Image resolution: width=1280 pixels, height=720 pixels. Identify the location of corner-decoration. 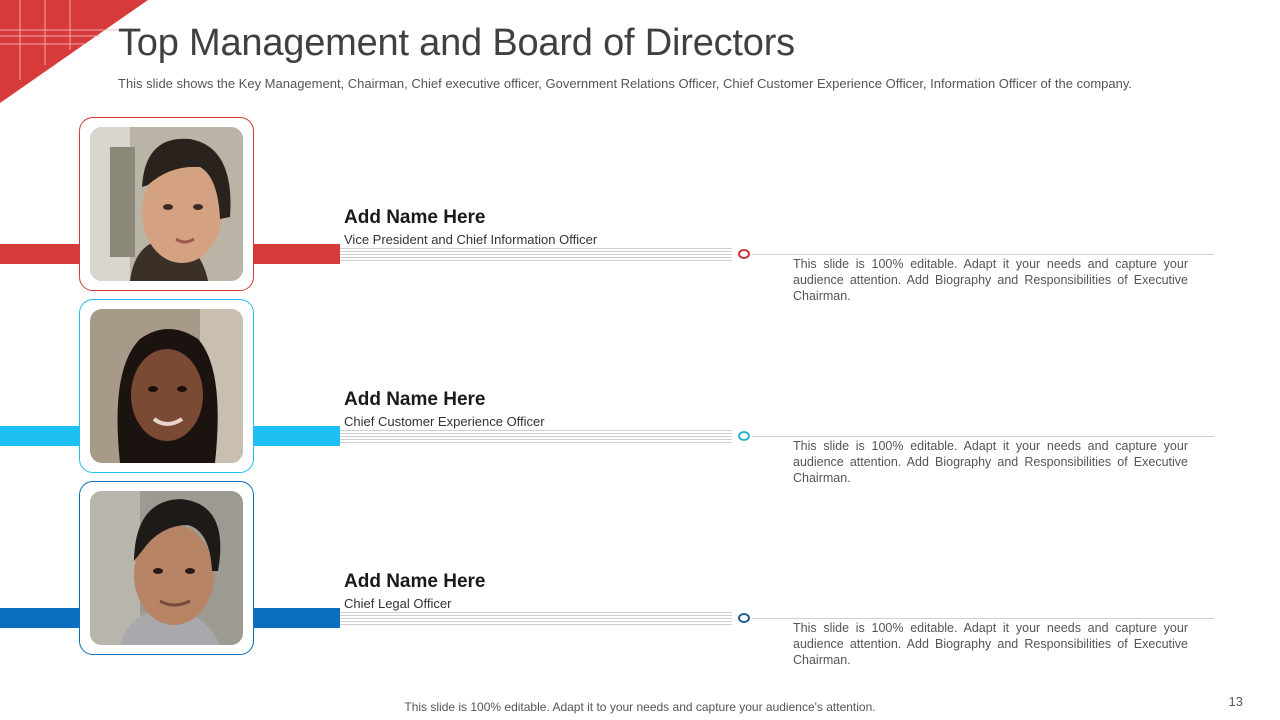
(74, 51).